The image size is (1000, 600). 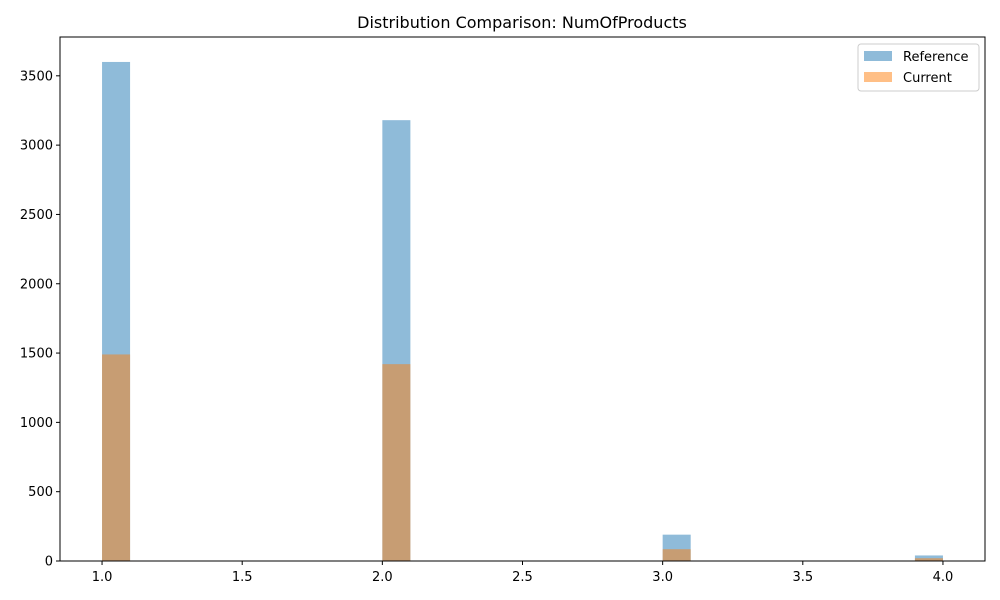 What do you see at coordinates (36, 76) in the screenshot?
I see `y-tick-label: 3500` at bounding box center [36, 76].